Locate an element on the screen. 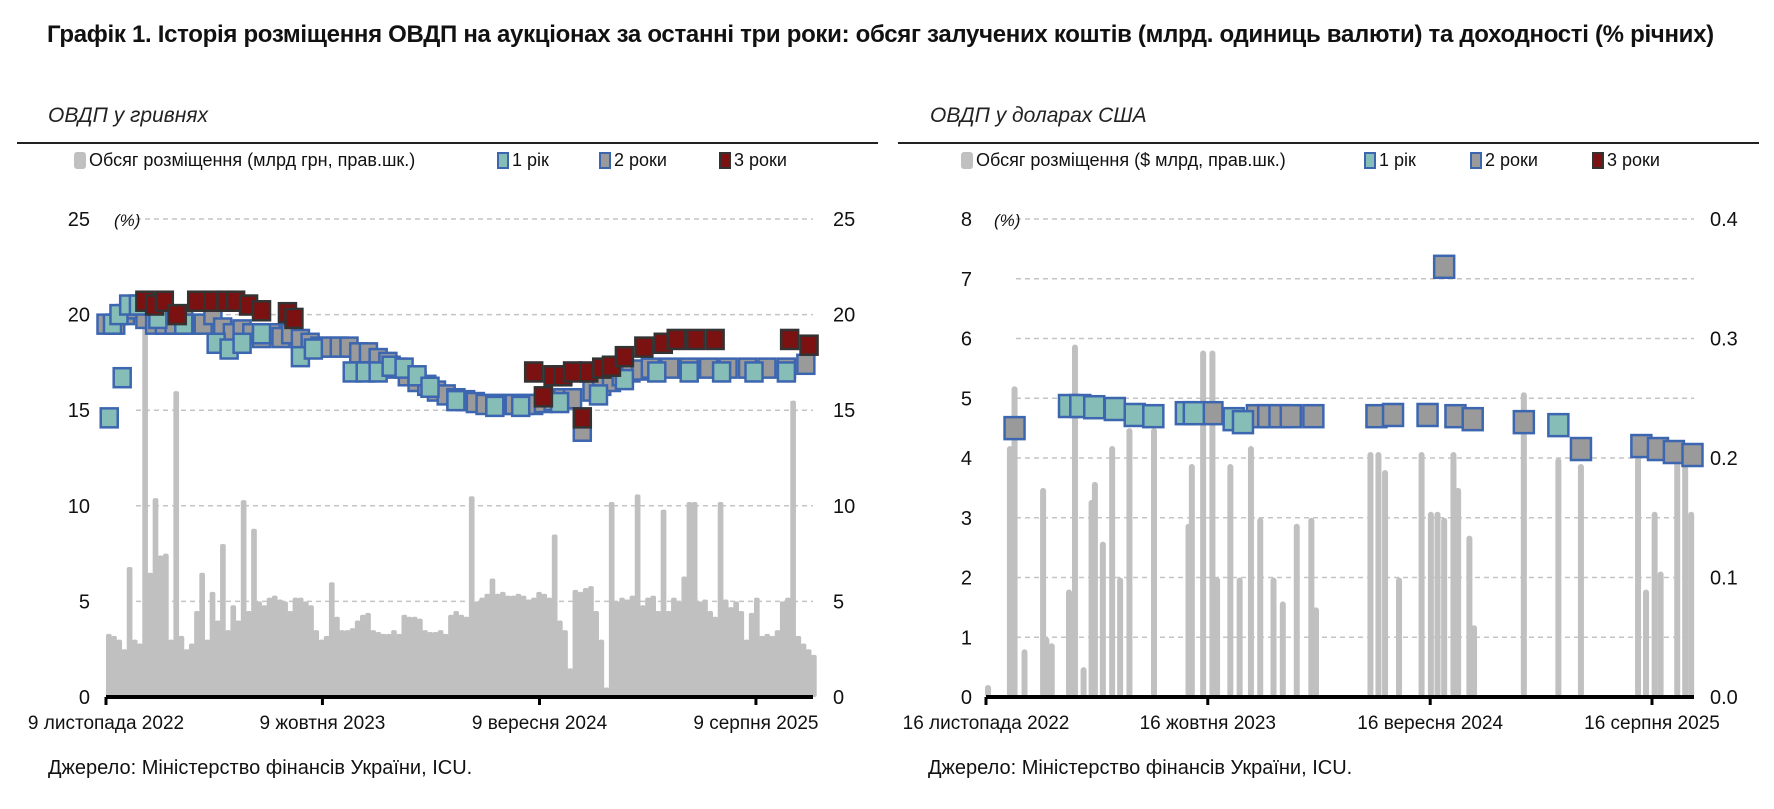 This screenshot has width=1774, height=809. x-tick-label: 9 жовтня 2023 is located at coordinates (323, 723).